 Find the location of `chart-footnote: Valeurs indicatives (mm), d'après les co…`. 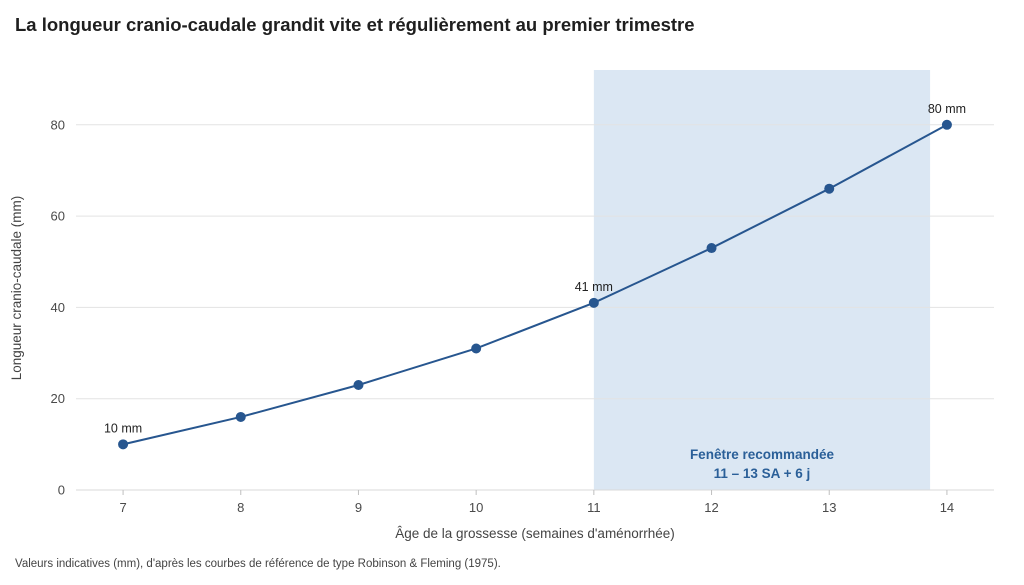

chart-footnote: Valeurs indicatives (mm), d'après les co… is located at coordinates (258, 564).